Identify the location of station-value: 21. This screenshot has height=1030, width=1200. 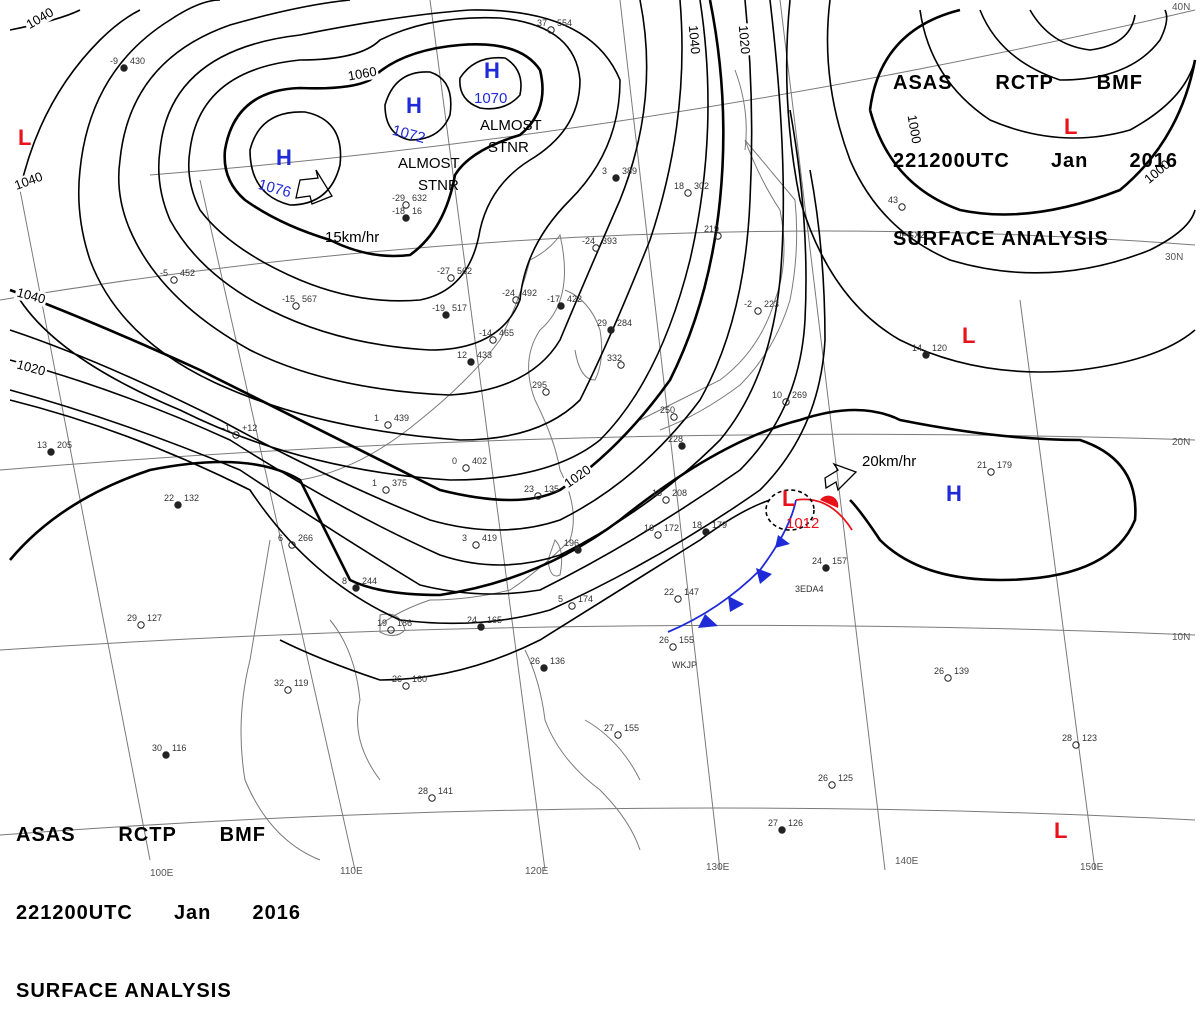
(982, 465).